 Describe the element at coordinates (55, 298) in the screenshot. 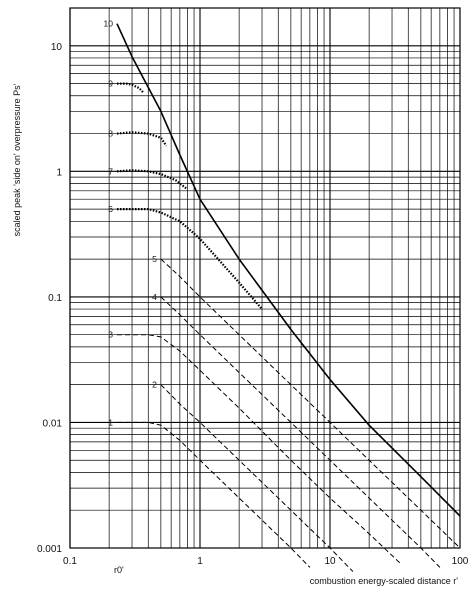

I see `y-tick-label: 0.1` at that location.